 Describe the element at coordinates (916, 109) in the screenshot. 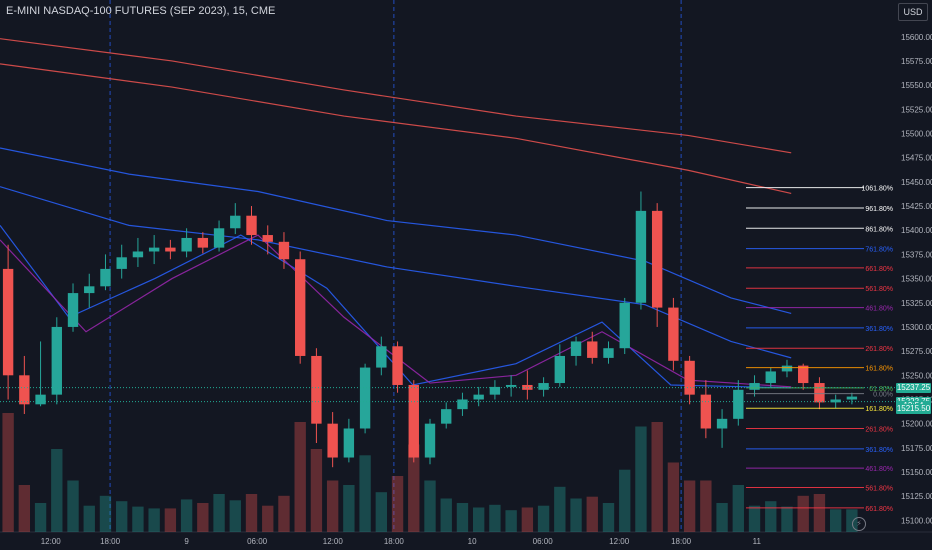

I see `price-tick-label: 15525.00` at that location.